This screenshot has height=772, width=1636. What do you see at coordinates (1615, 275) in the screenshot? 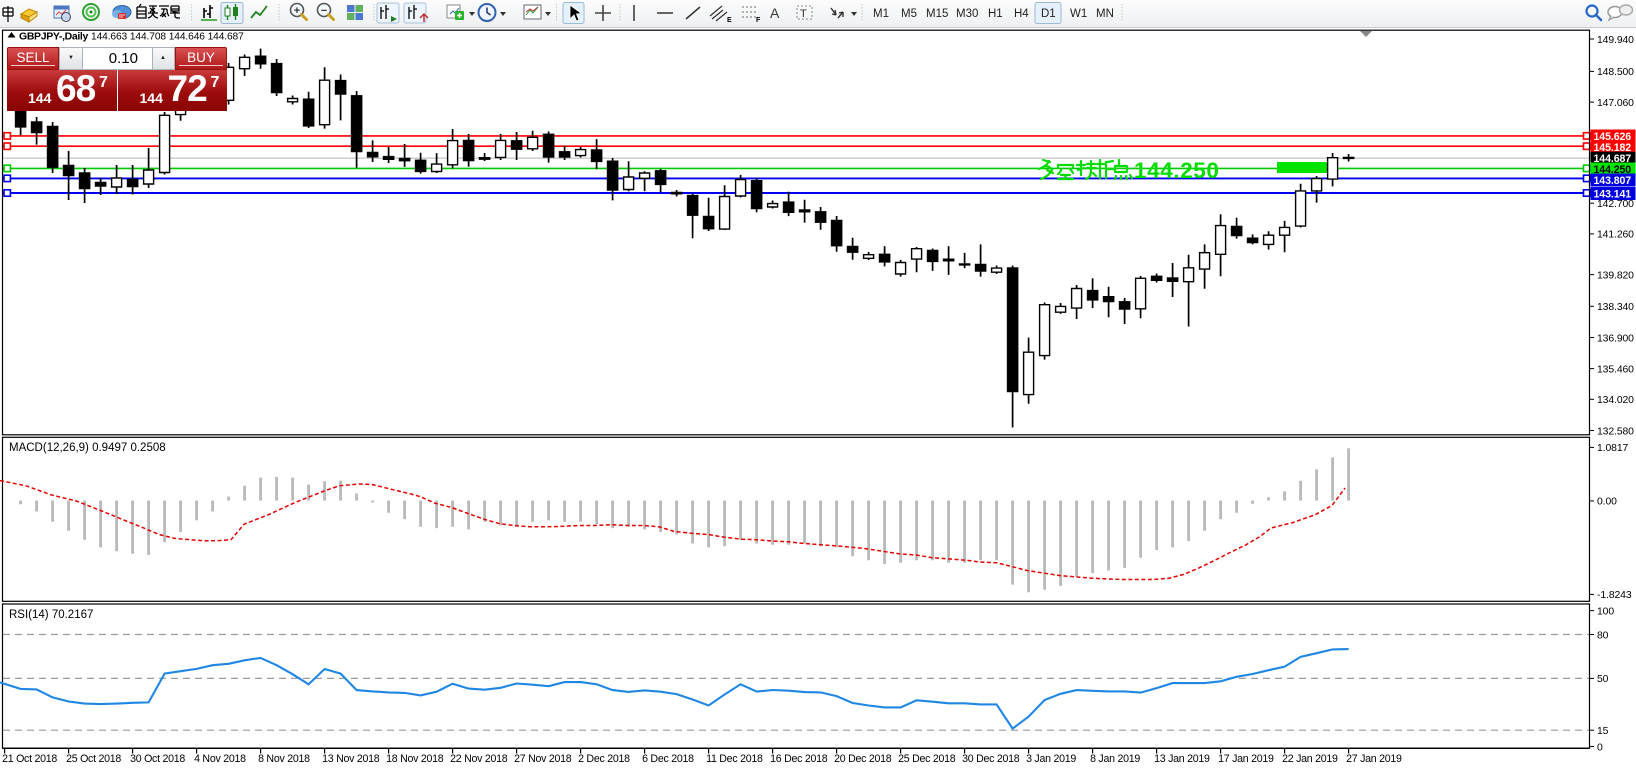
I see `svg-text: 139.820` at bounding box center [1615, 275].